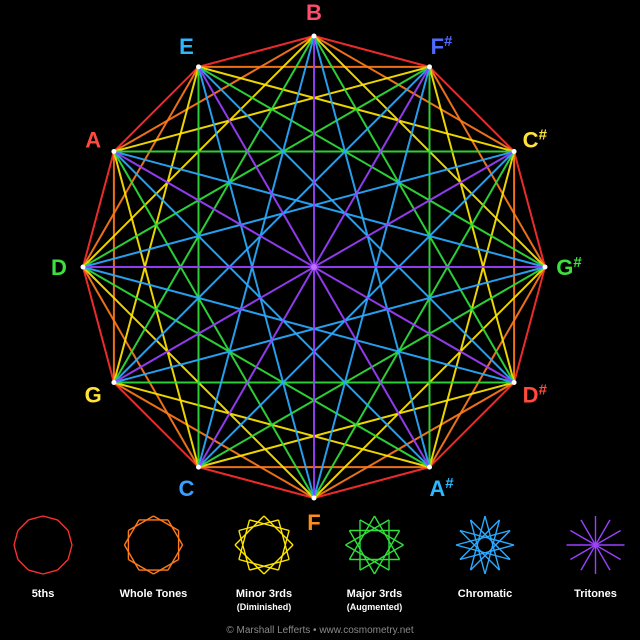  Describe the element at coordinates (535, 140) in the screenshot. I see `note-label-c-sharp: C#` at that location.